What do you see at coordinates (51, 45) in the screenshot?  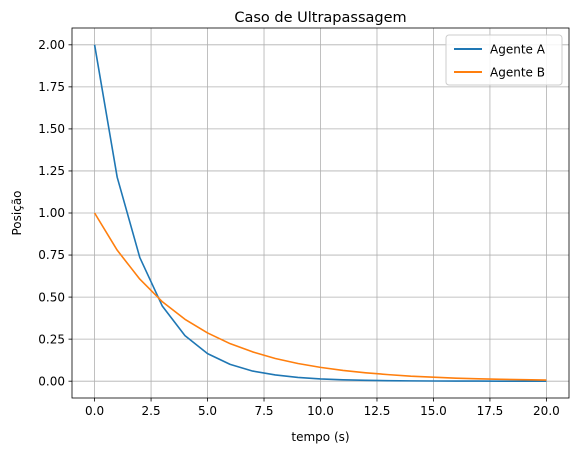 I see `y-tick-label: 2.00` at bounding box center [51, 45].